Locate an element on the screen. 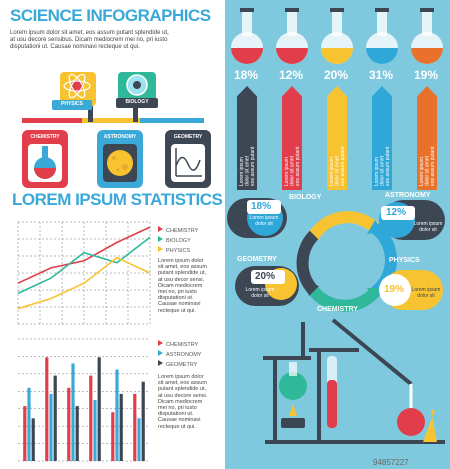 Image resolution: width=450 pixels, height=469 pixels. series-line-chemistry is located at coordinates (84, 255).